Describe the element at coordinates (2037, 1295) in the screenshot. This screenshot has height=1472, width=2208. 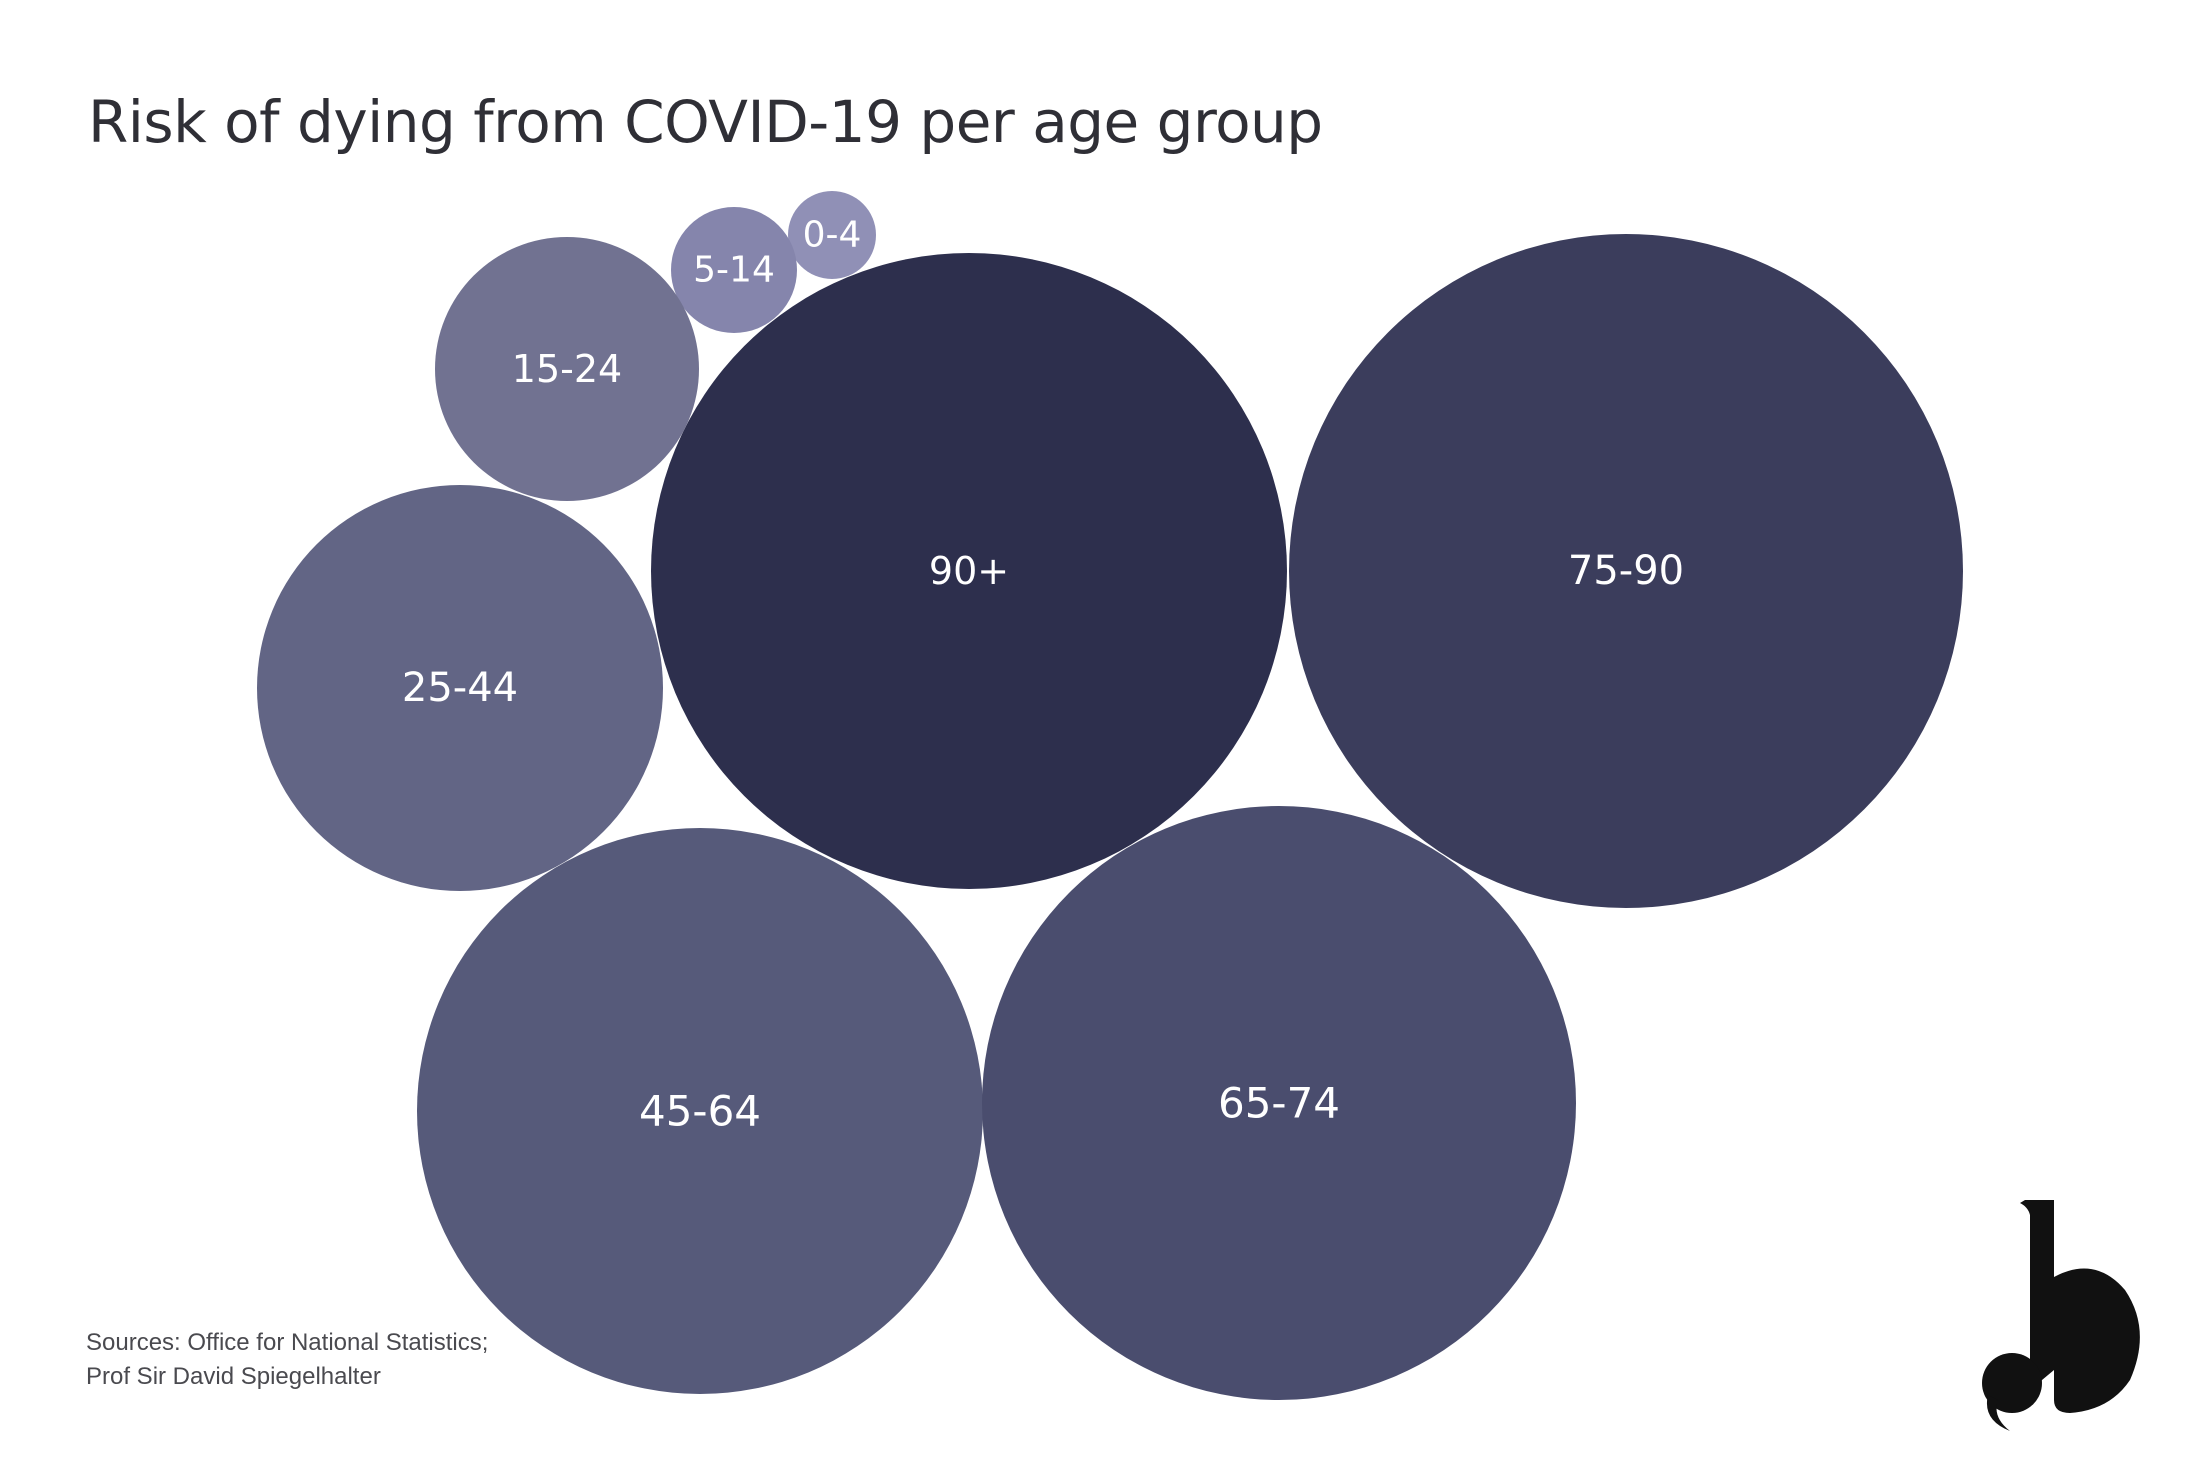
I see `logo-stem` at that location.